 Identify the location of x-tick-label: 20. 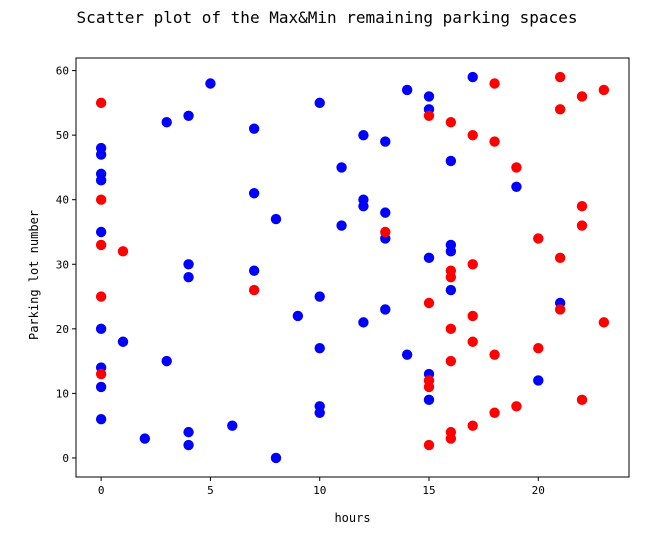
(538, 490).